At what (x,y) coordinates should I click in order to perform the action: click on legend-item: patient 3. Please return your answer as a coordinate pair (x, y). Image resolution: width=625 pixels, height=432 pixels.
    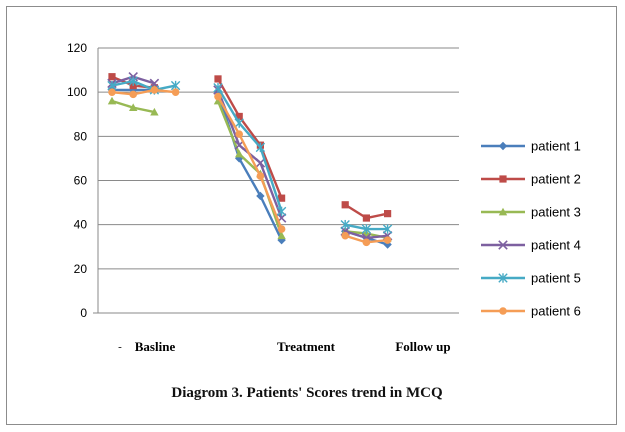
    Looking at the image, I should click on (531, 212).